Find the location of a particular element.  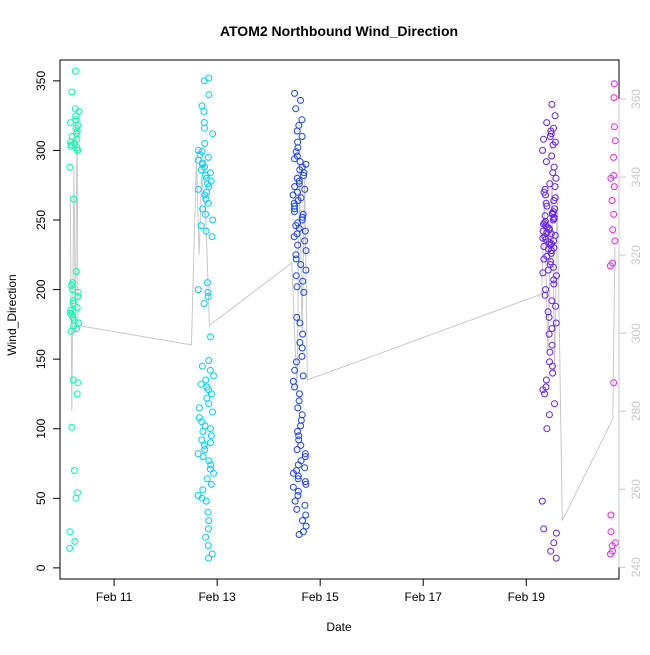

x-tick-label: Feb 17 is located at coordinates (424, 597).